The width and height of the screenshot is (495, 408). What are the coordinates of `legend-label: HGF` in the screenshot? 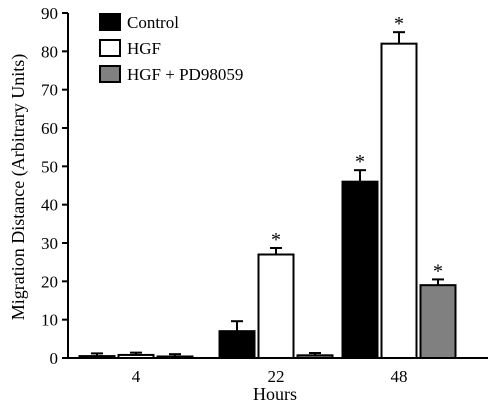 It's located at (144, 48).